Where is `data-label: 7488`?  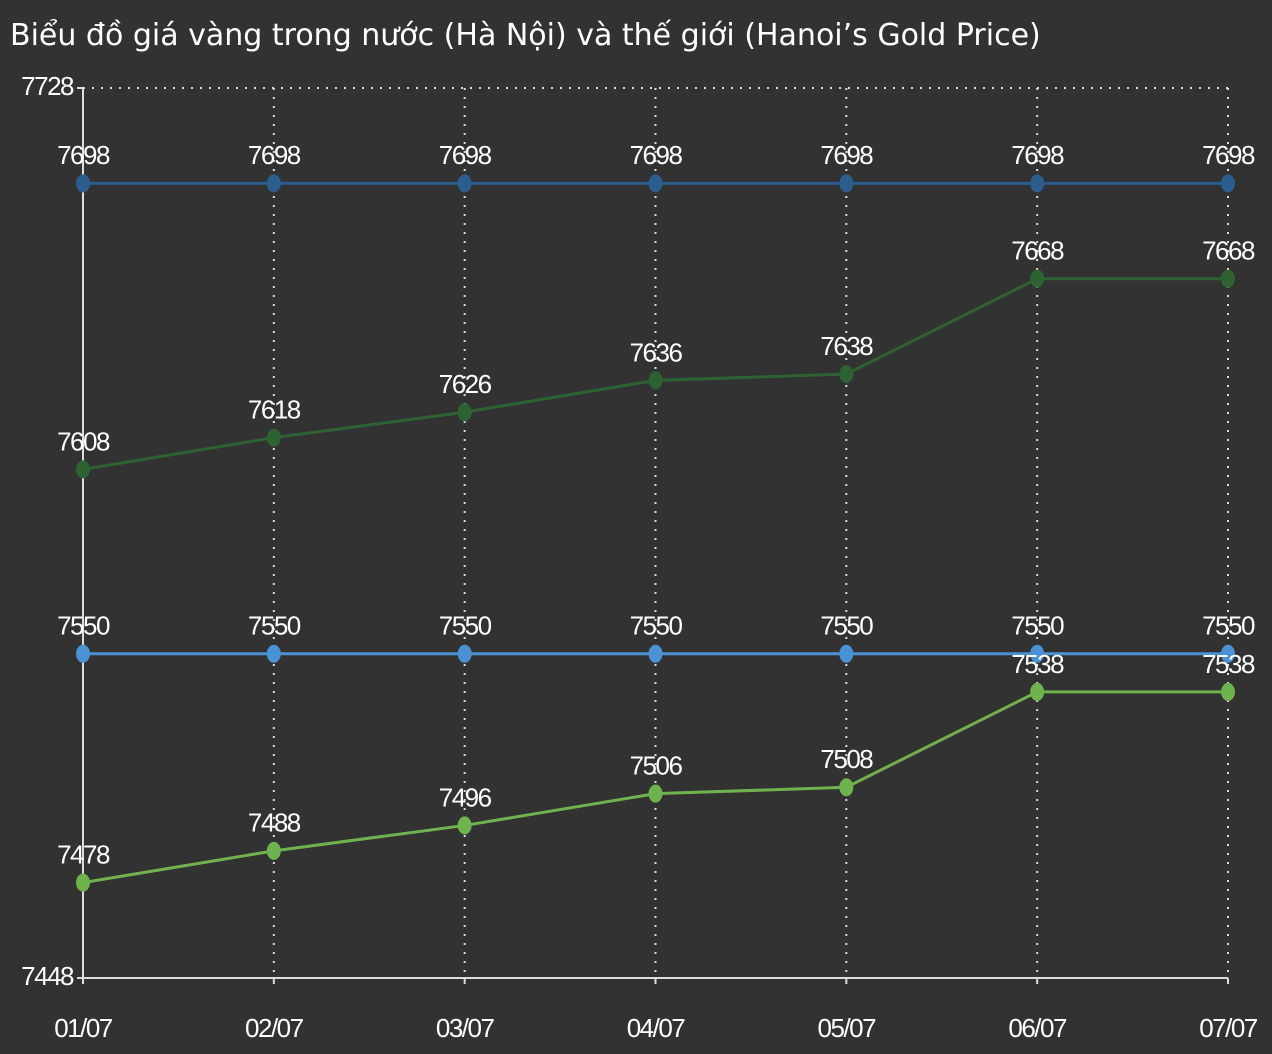 data-label: 7488 is located at coordinates (274, 823).